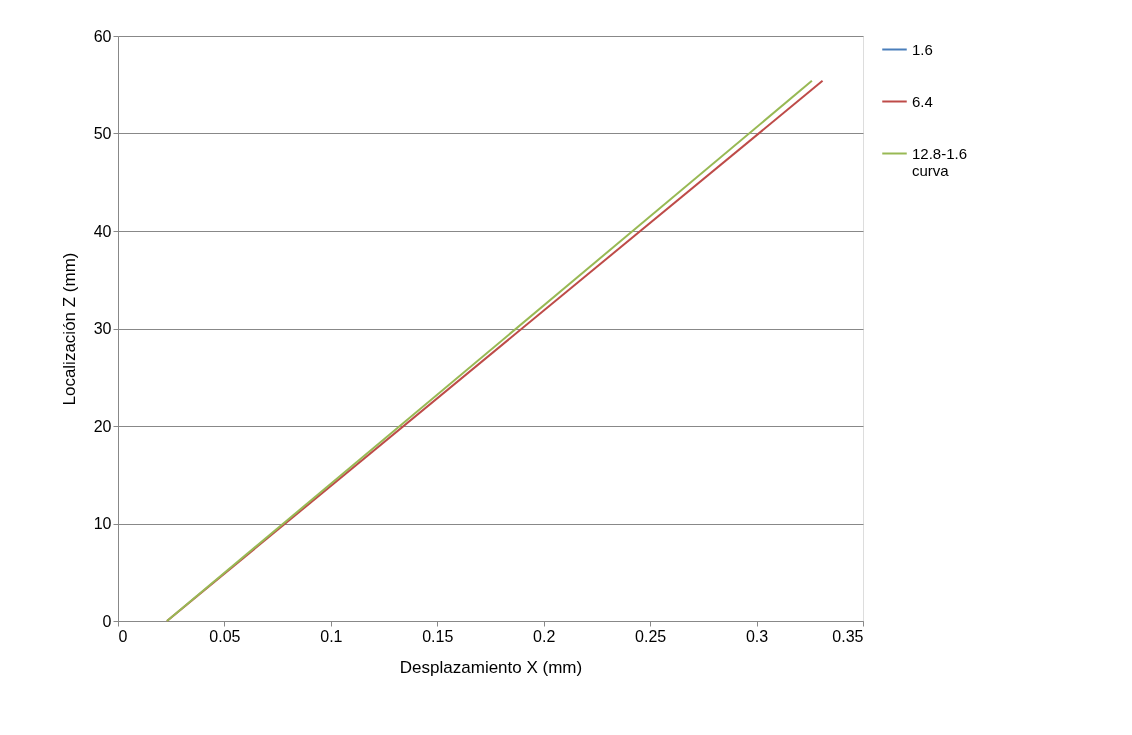 The width and height of the screenshot is (1132, 735). I want to click on x-tick-label: 0.05, so click(225, 636).